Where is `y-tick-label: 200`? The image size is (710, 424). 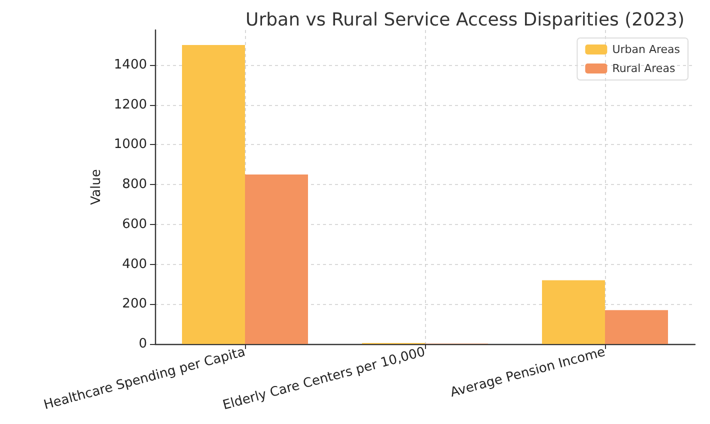
y-tick-label: 200 is located at coordinates (134, 304).